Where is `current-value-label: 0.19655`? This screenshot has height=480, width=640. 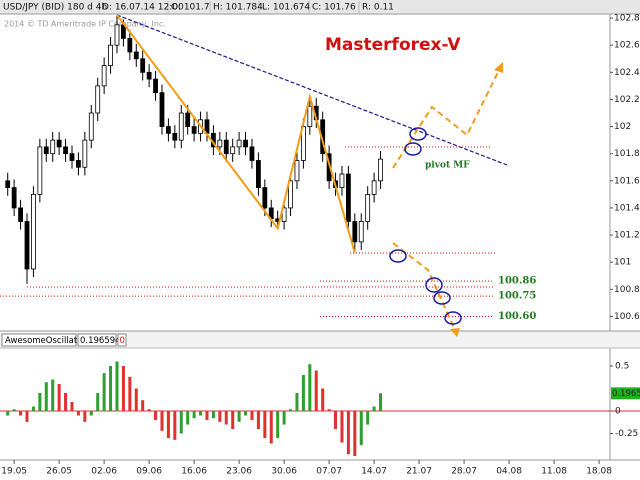
current-value-label: 0.19655 is located at coordinates (626, 394).